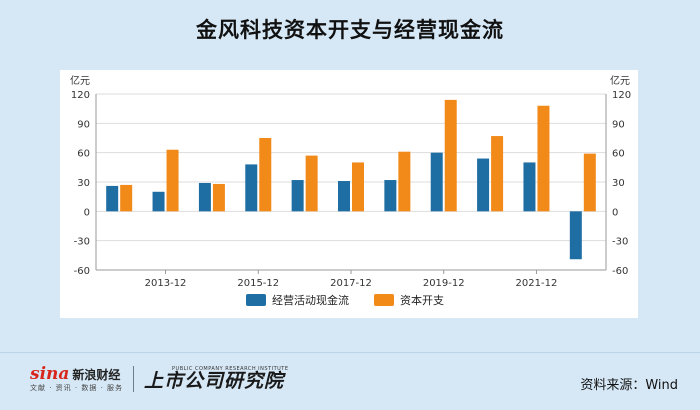 The width and height of the screenshot is (700, 410). Describe the element at coordinates (620, 242) in the screenshot. I see `y-tick-label-right: -30` at that location.